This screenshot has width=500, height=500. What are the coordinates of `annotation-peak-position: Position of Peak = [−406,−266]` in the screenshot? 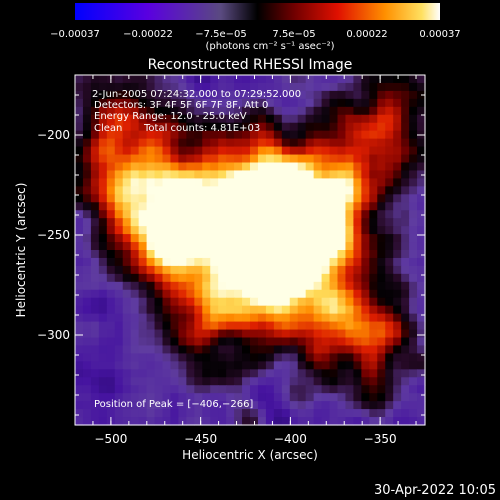 It's located at (173, 404).